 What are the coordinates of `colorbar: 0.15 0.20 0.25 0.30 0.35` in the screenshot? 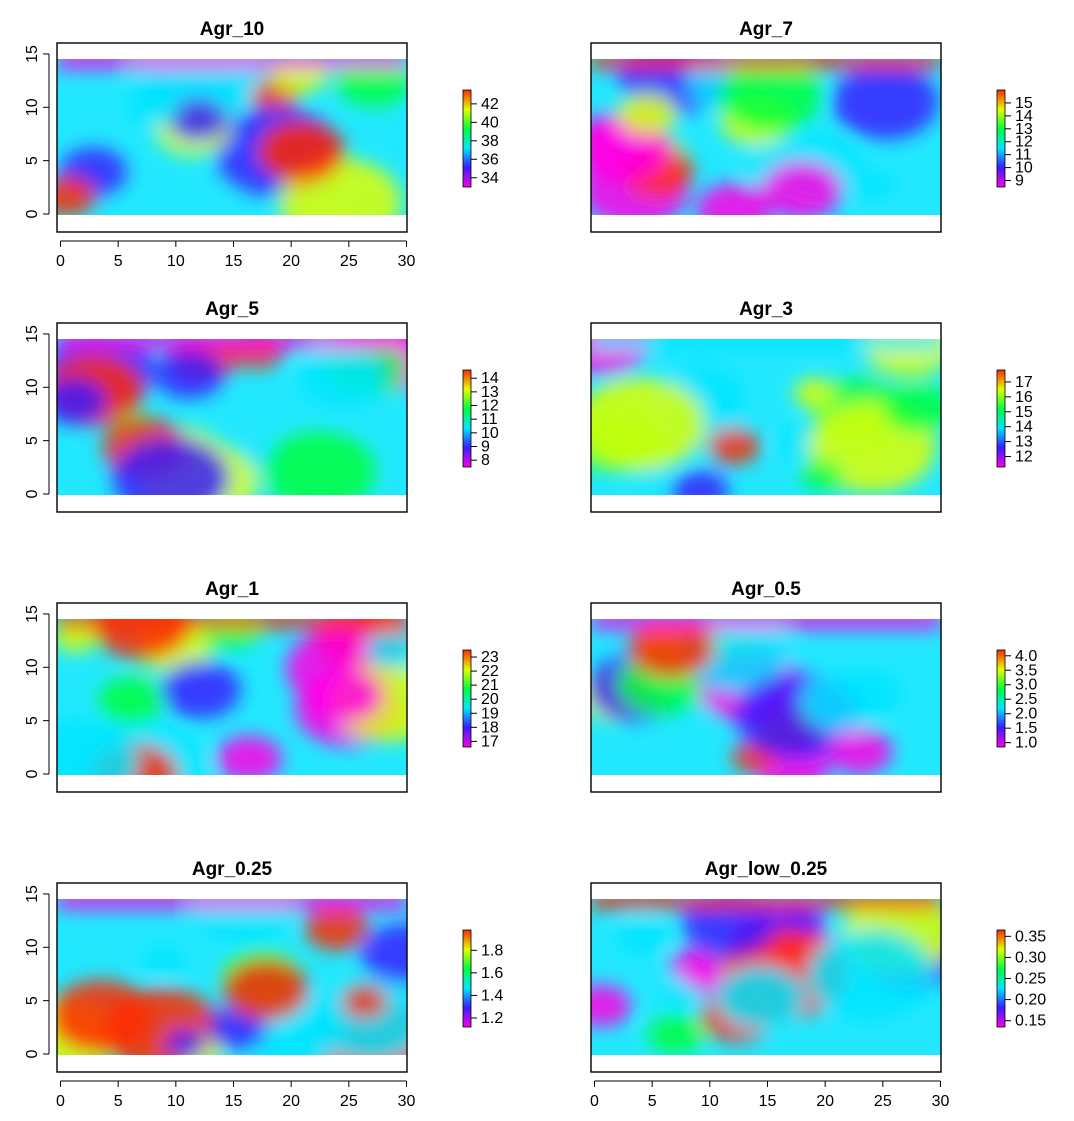 It's located at (1021, 979).